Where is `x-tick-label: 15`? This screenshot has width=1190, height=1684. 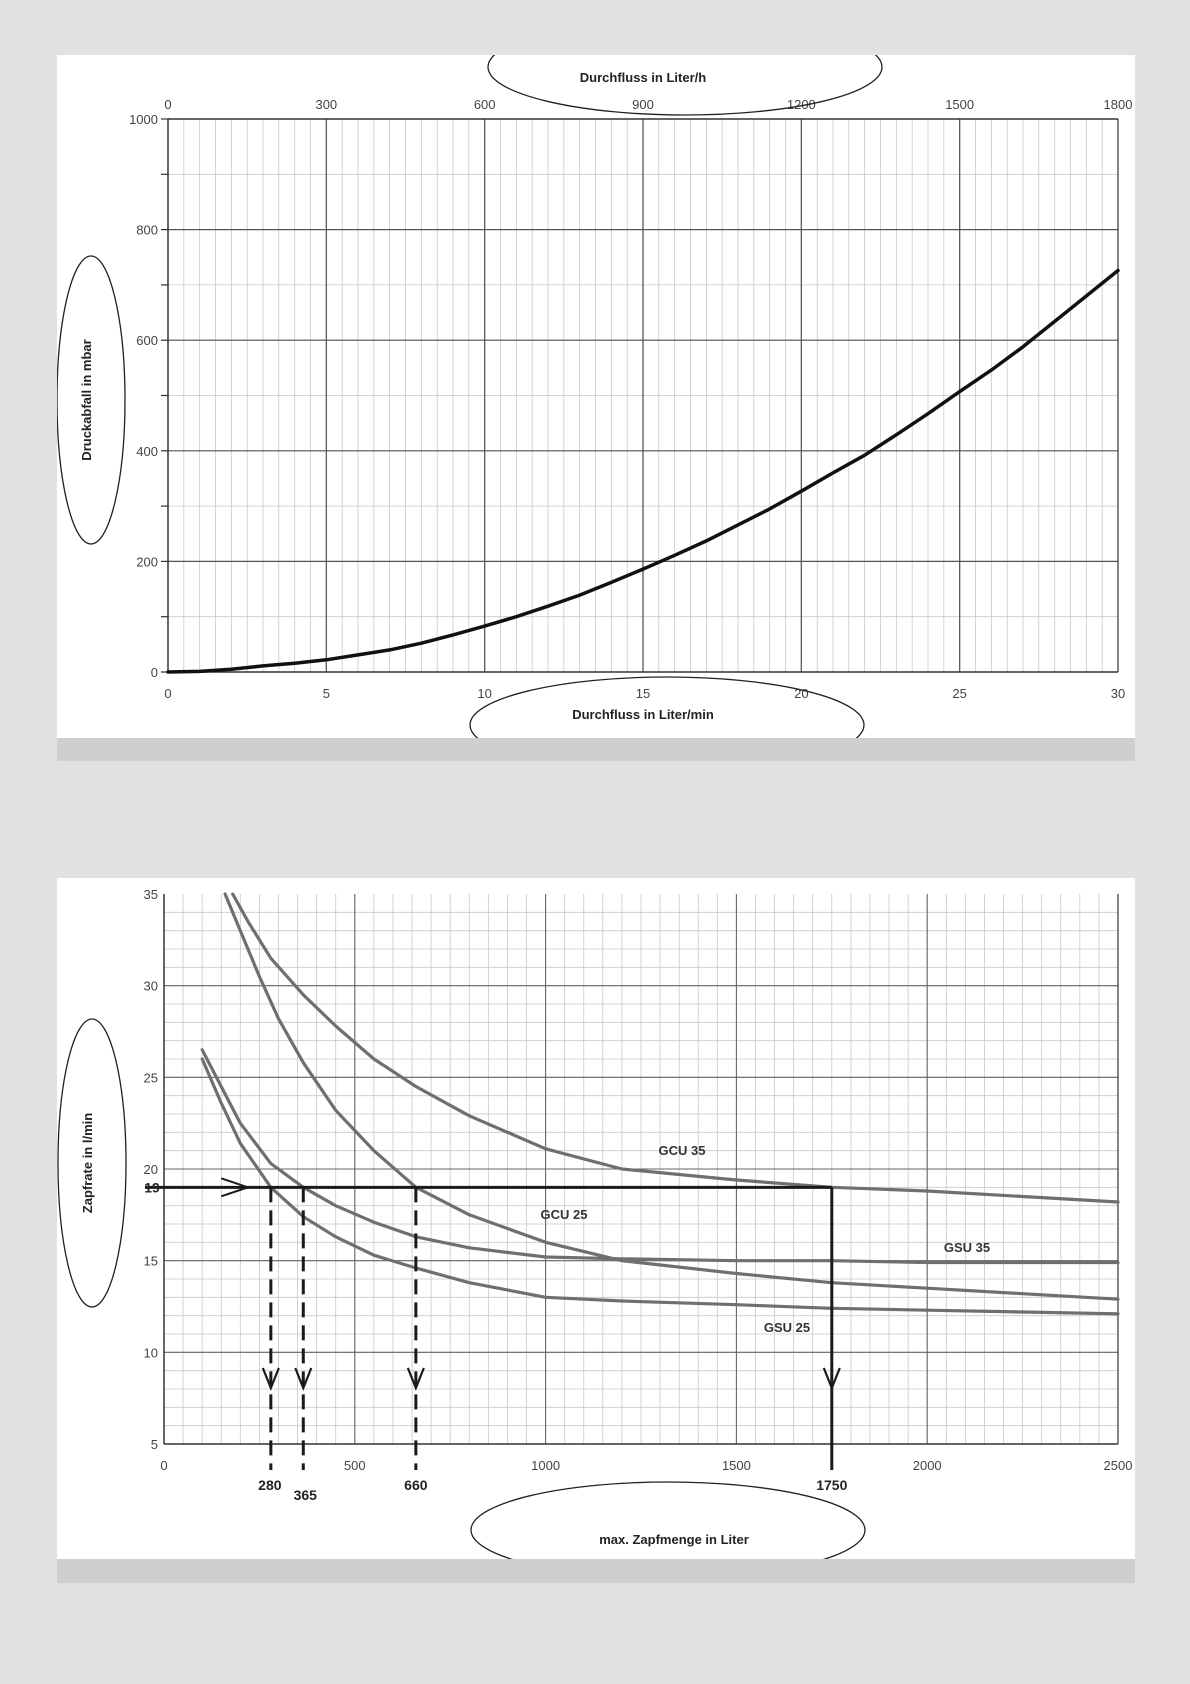 x-tick-label: 15 is located at coordinates (643, 693).